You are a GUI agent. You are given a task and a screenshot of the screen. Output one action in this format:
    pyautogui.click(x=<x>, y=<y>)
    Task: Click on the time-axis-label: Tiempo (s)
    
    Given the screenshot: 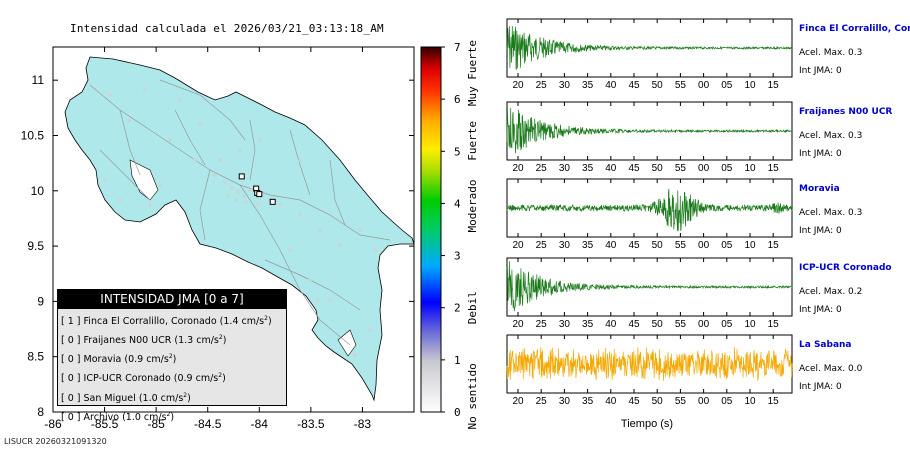 What is the action you would take?
    pyautogui.click(x=647, y=424)
    